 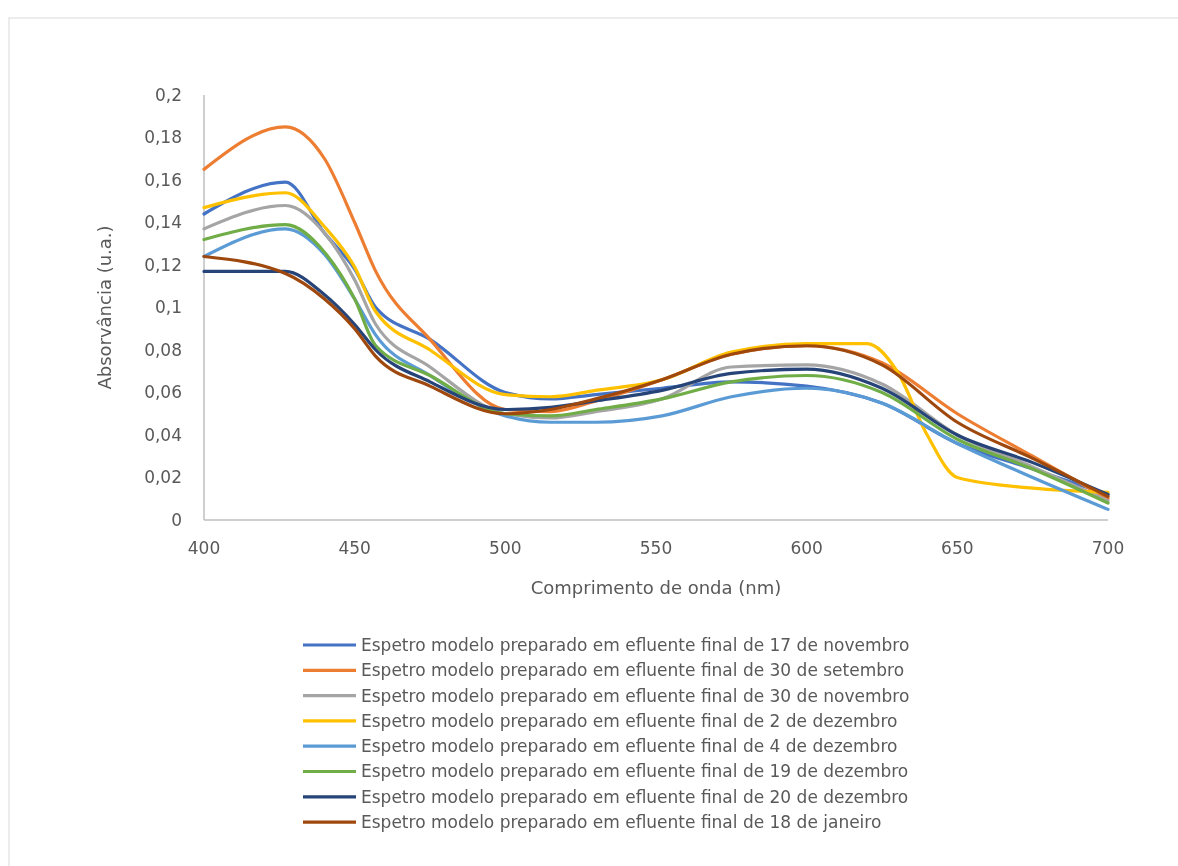 I want to click on y-tick-label: 0,08, so click(x=163, y=349).